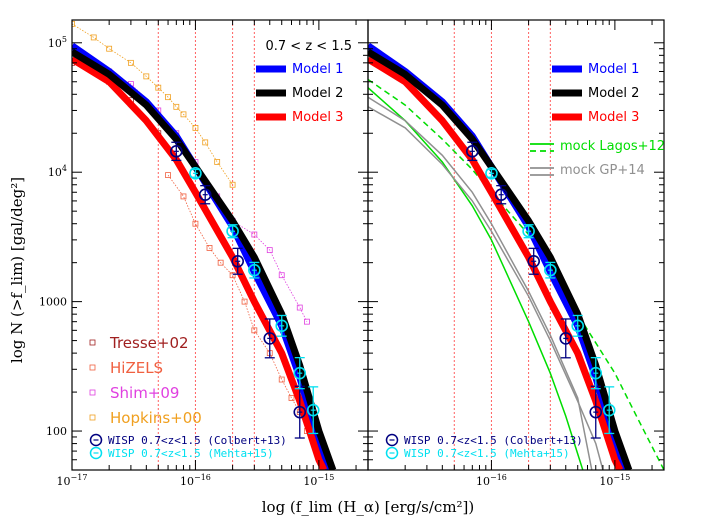 The image size is (707, 528). What do you see at coordinates (96, 453) in the screenshot?
I see `legend-marker-wisp_mehta` at bounding box center [96, 453].